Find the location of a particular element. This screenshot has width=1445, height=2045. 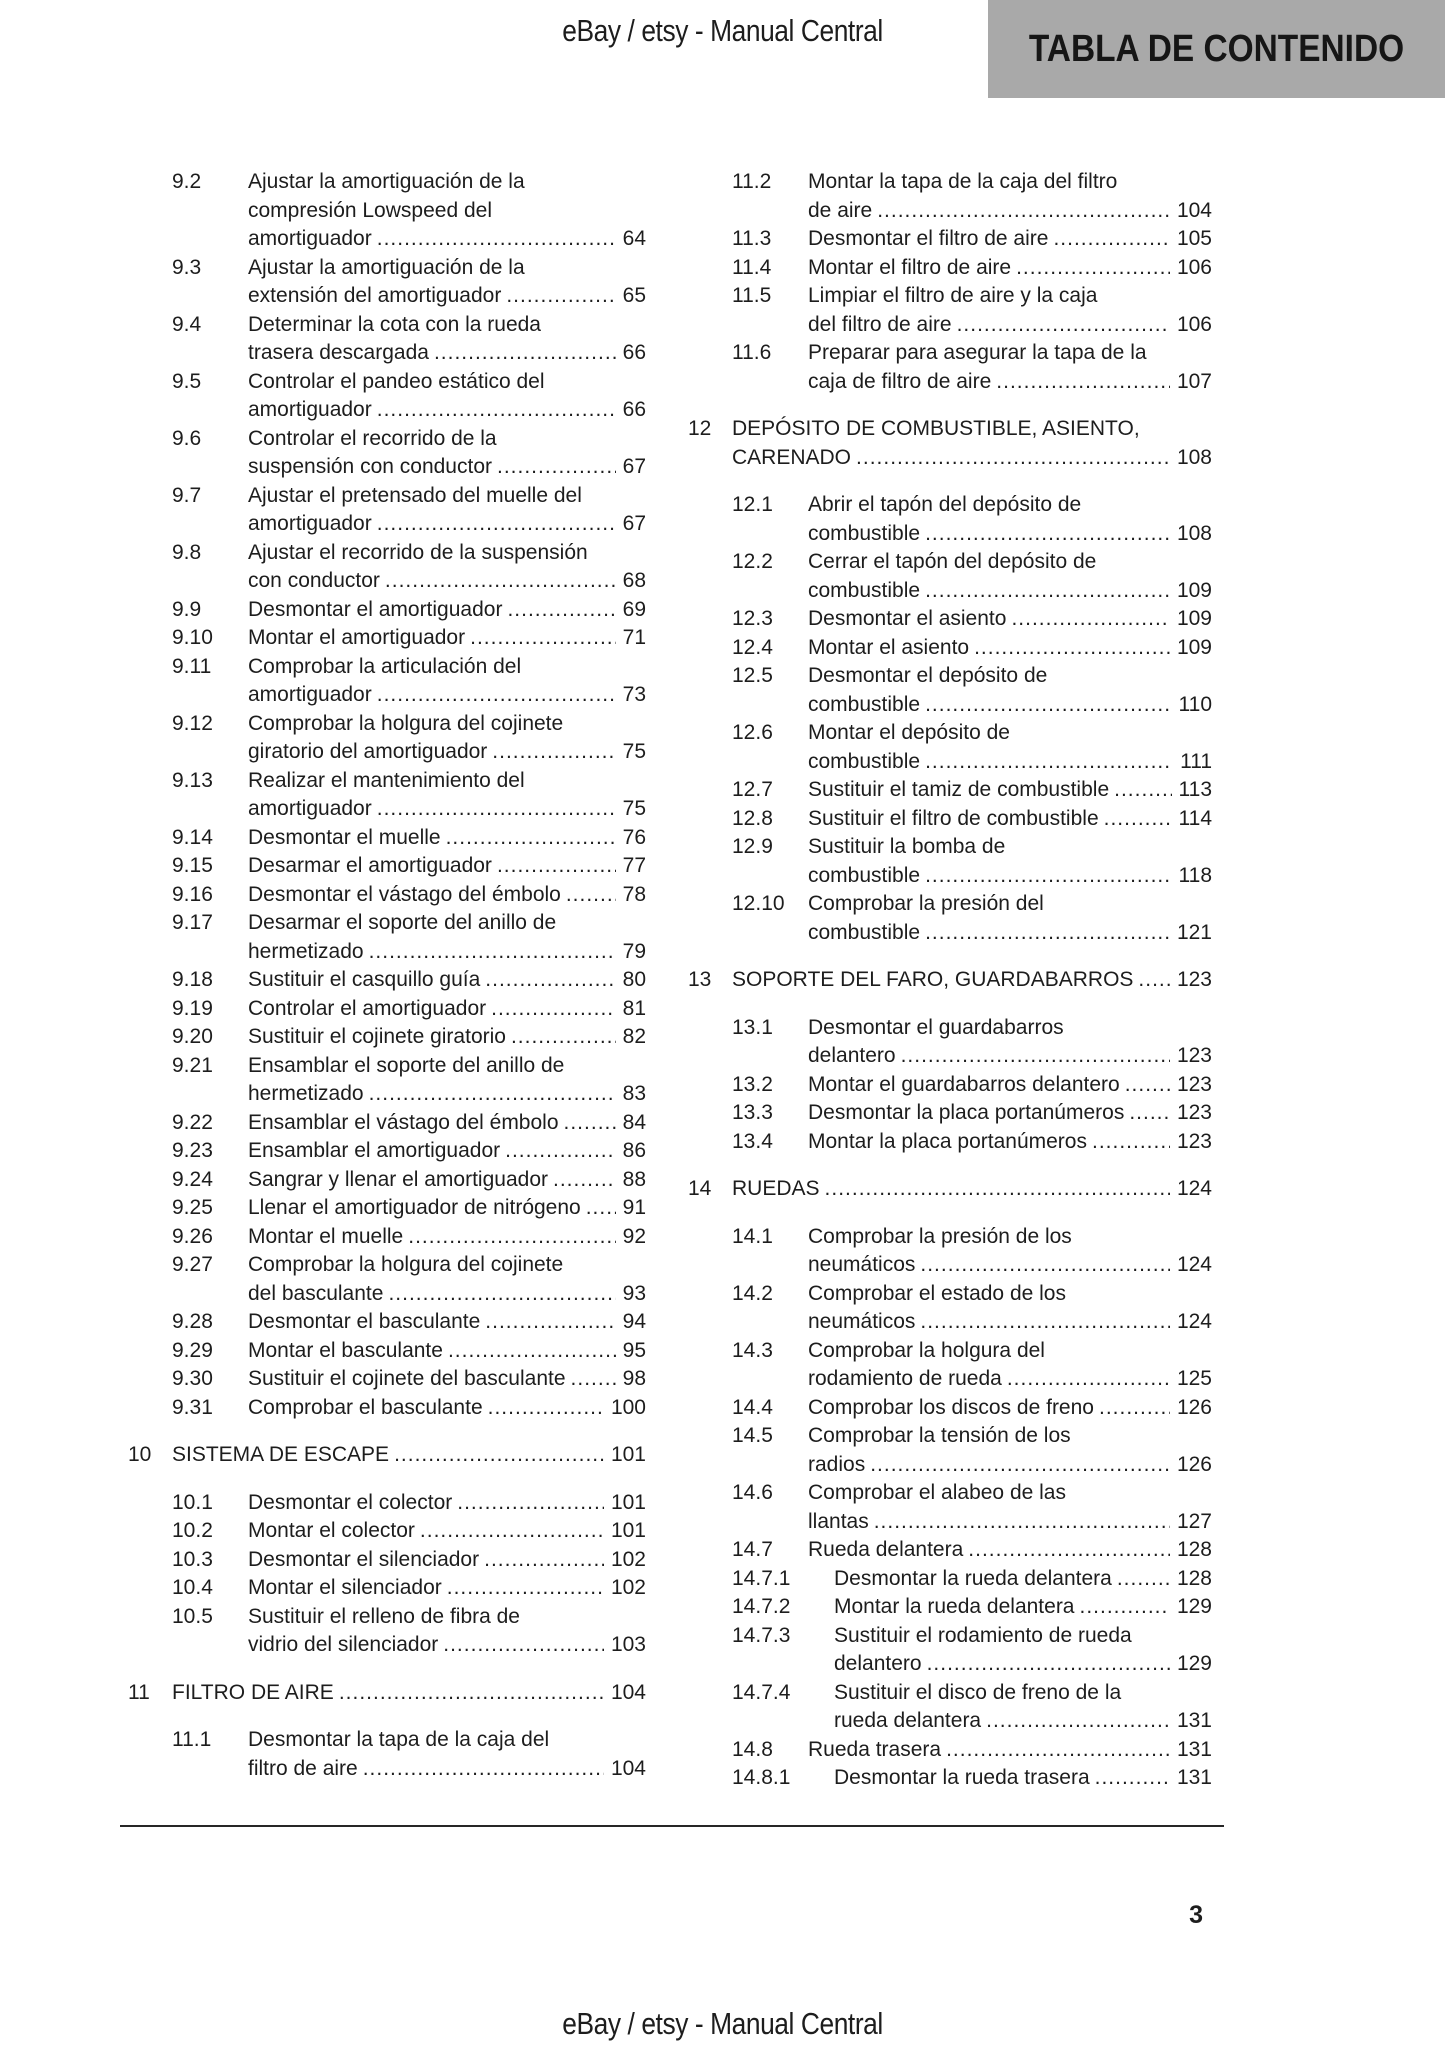

toc-entry-page: 82 is located at coordinates (634, 1036).